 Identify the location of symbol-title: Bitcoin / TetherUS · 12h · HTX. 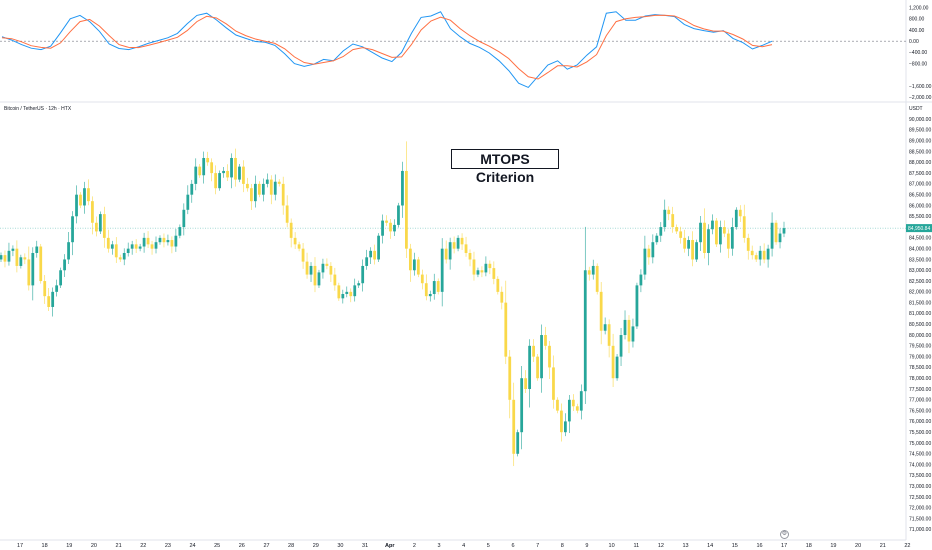
(38, 109).